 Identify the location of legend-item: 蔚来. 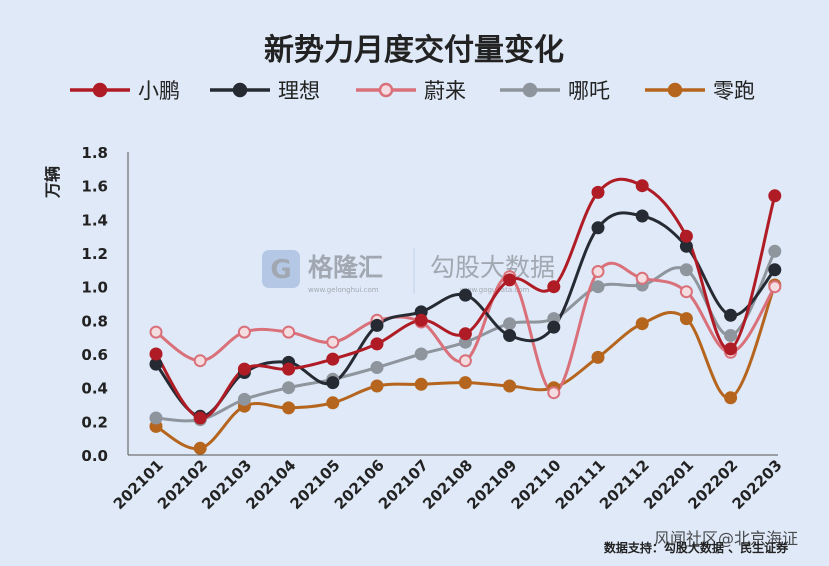
(411, 91).